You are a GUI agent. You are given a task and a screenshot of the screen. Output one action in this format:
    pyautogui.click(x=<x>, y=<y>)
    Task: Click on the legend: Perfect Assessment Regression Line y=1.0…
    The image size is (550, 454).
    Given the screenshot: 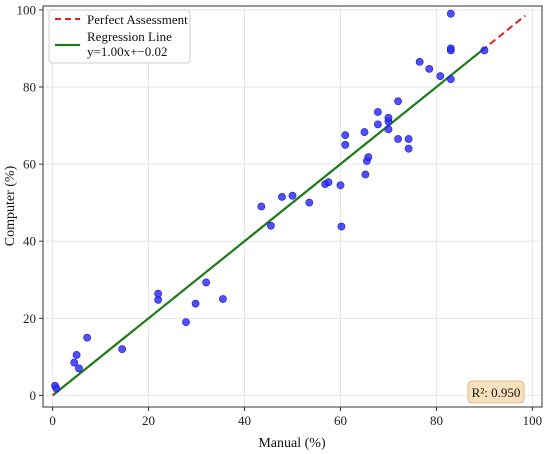 What is the action you would take?
    pyautogui.click(x=119, y=36)
    